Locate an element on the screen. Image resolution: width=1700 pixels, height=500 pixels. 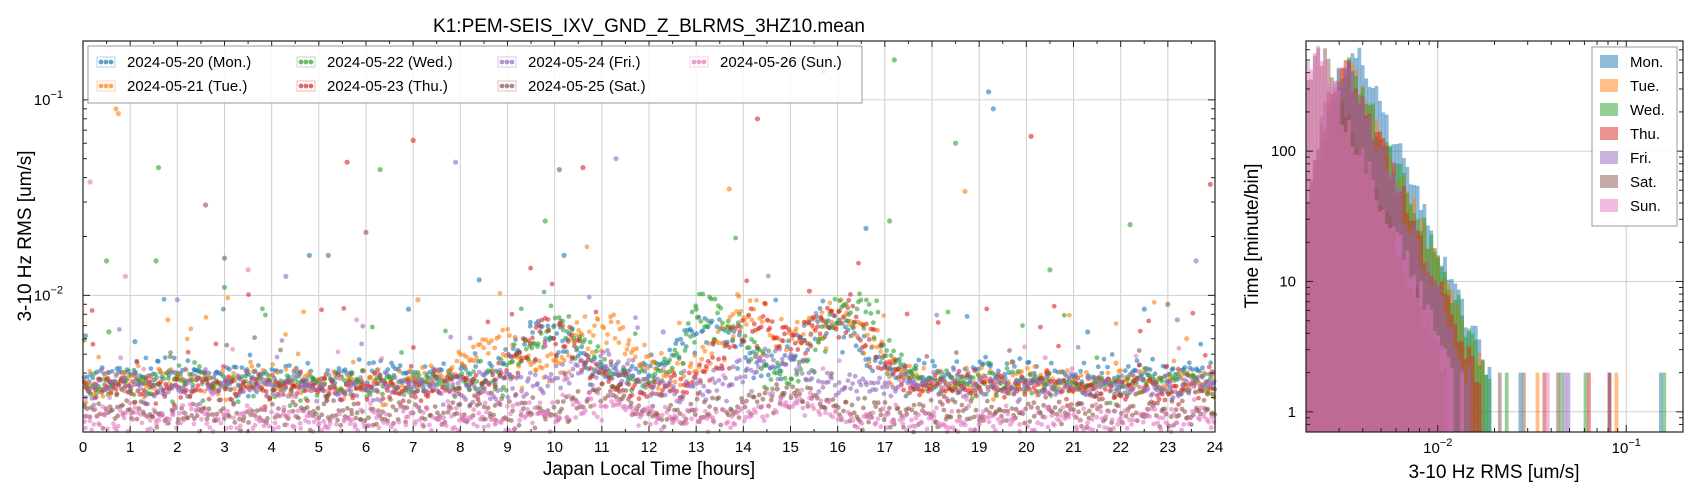
x-tick-label: 9 is located at coordinates (507, 447).